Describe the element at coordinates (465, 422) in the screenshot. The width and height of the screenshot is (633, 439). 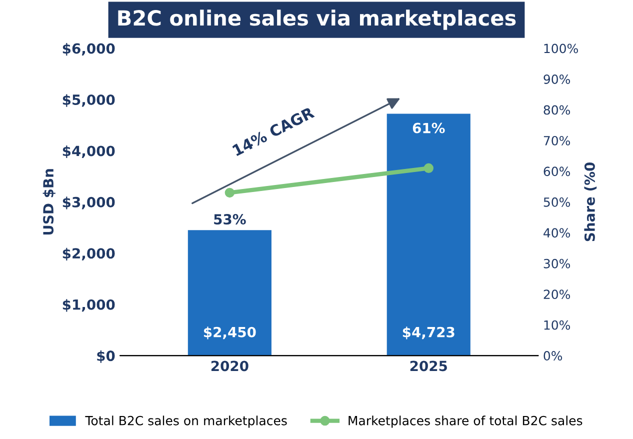
I see `legend-label: Marketplaces share of total B2C sales` at that location.